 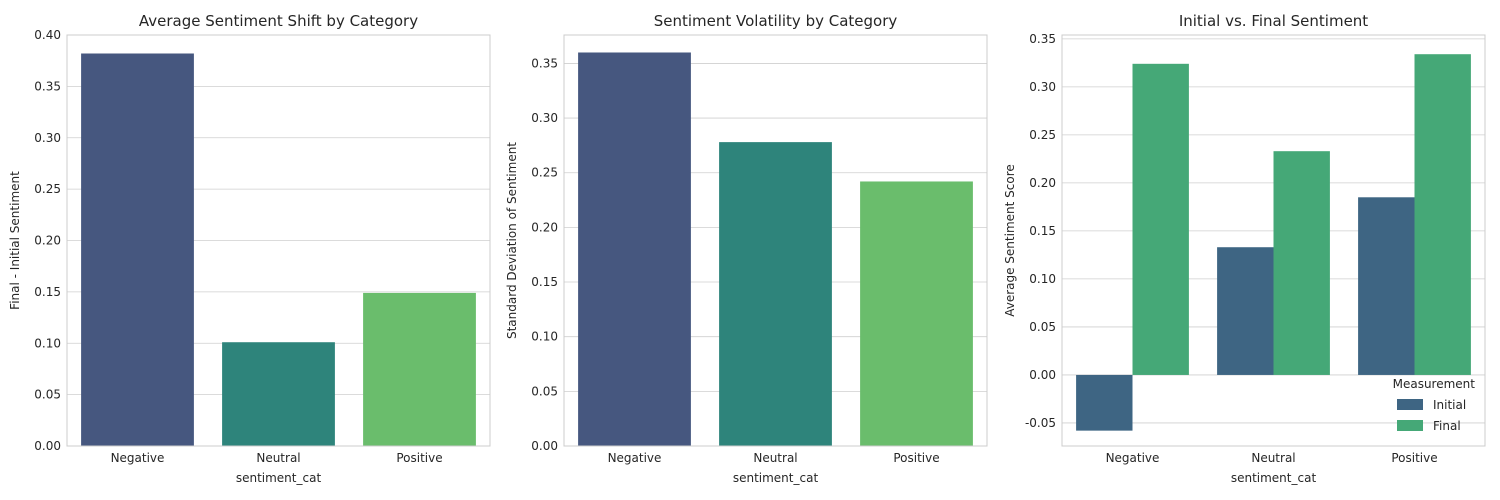 I want to click on bar-final-negative, so click(x=1160, y=219).